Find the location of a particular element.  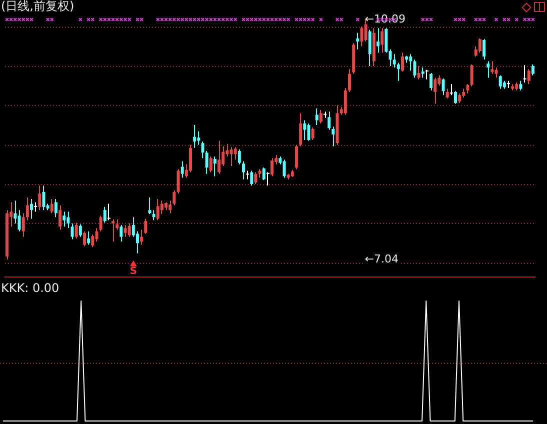

chart-title: KKK: 0.00 is located at coordinates (30, 288).